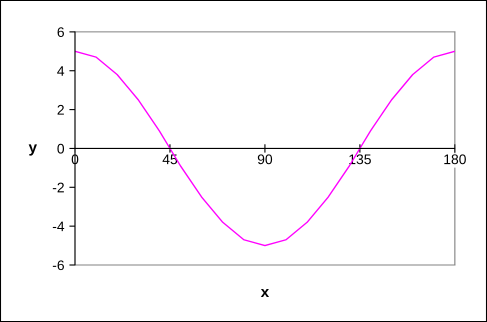 This screenshot has width=487, height=322. What do you see at coordinates (61, 109) in the screenshot?
I see `y-tick-label: 2` at bounding box center [61, 109].